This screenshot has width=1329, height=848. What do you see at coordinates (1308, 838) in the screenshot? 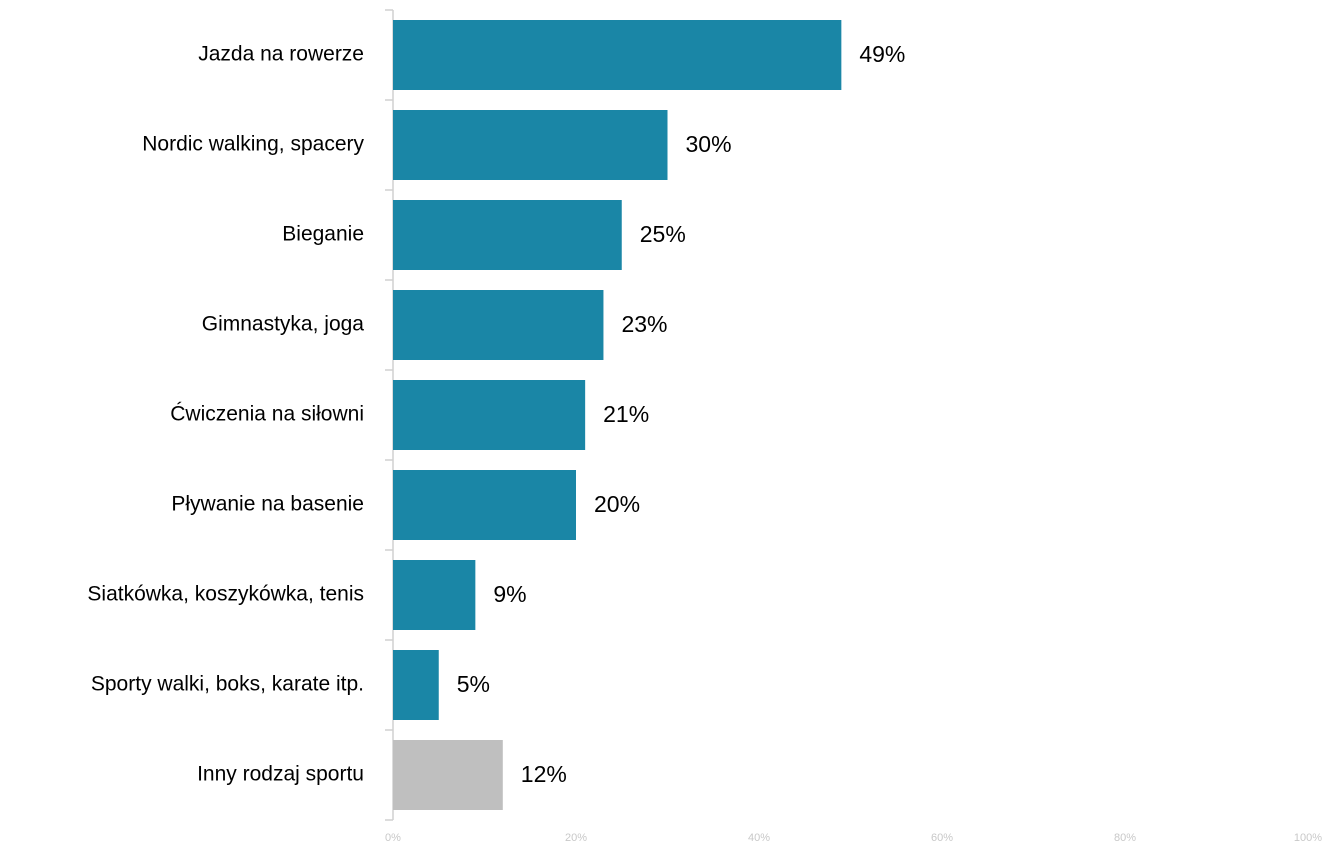
I see `x-tick-label: 100%` at bounding box center [1308, 838].